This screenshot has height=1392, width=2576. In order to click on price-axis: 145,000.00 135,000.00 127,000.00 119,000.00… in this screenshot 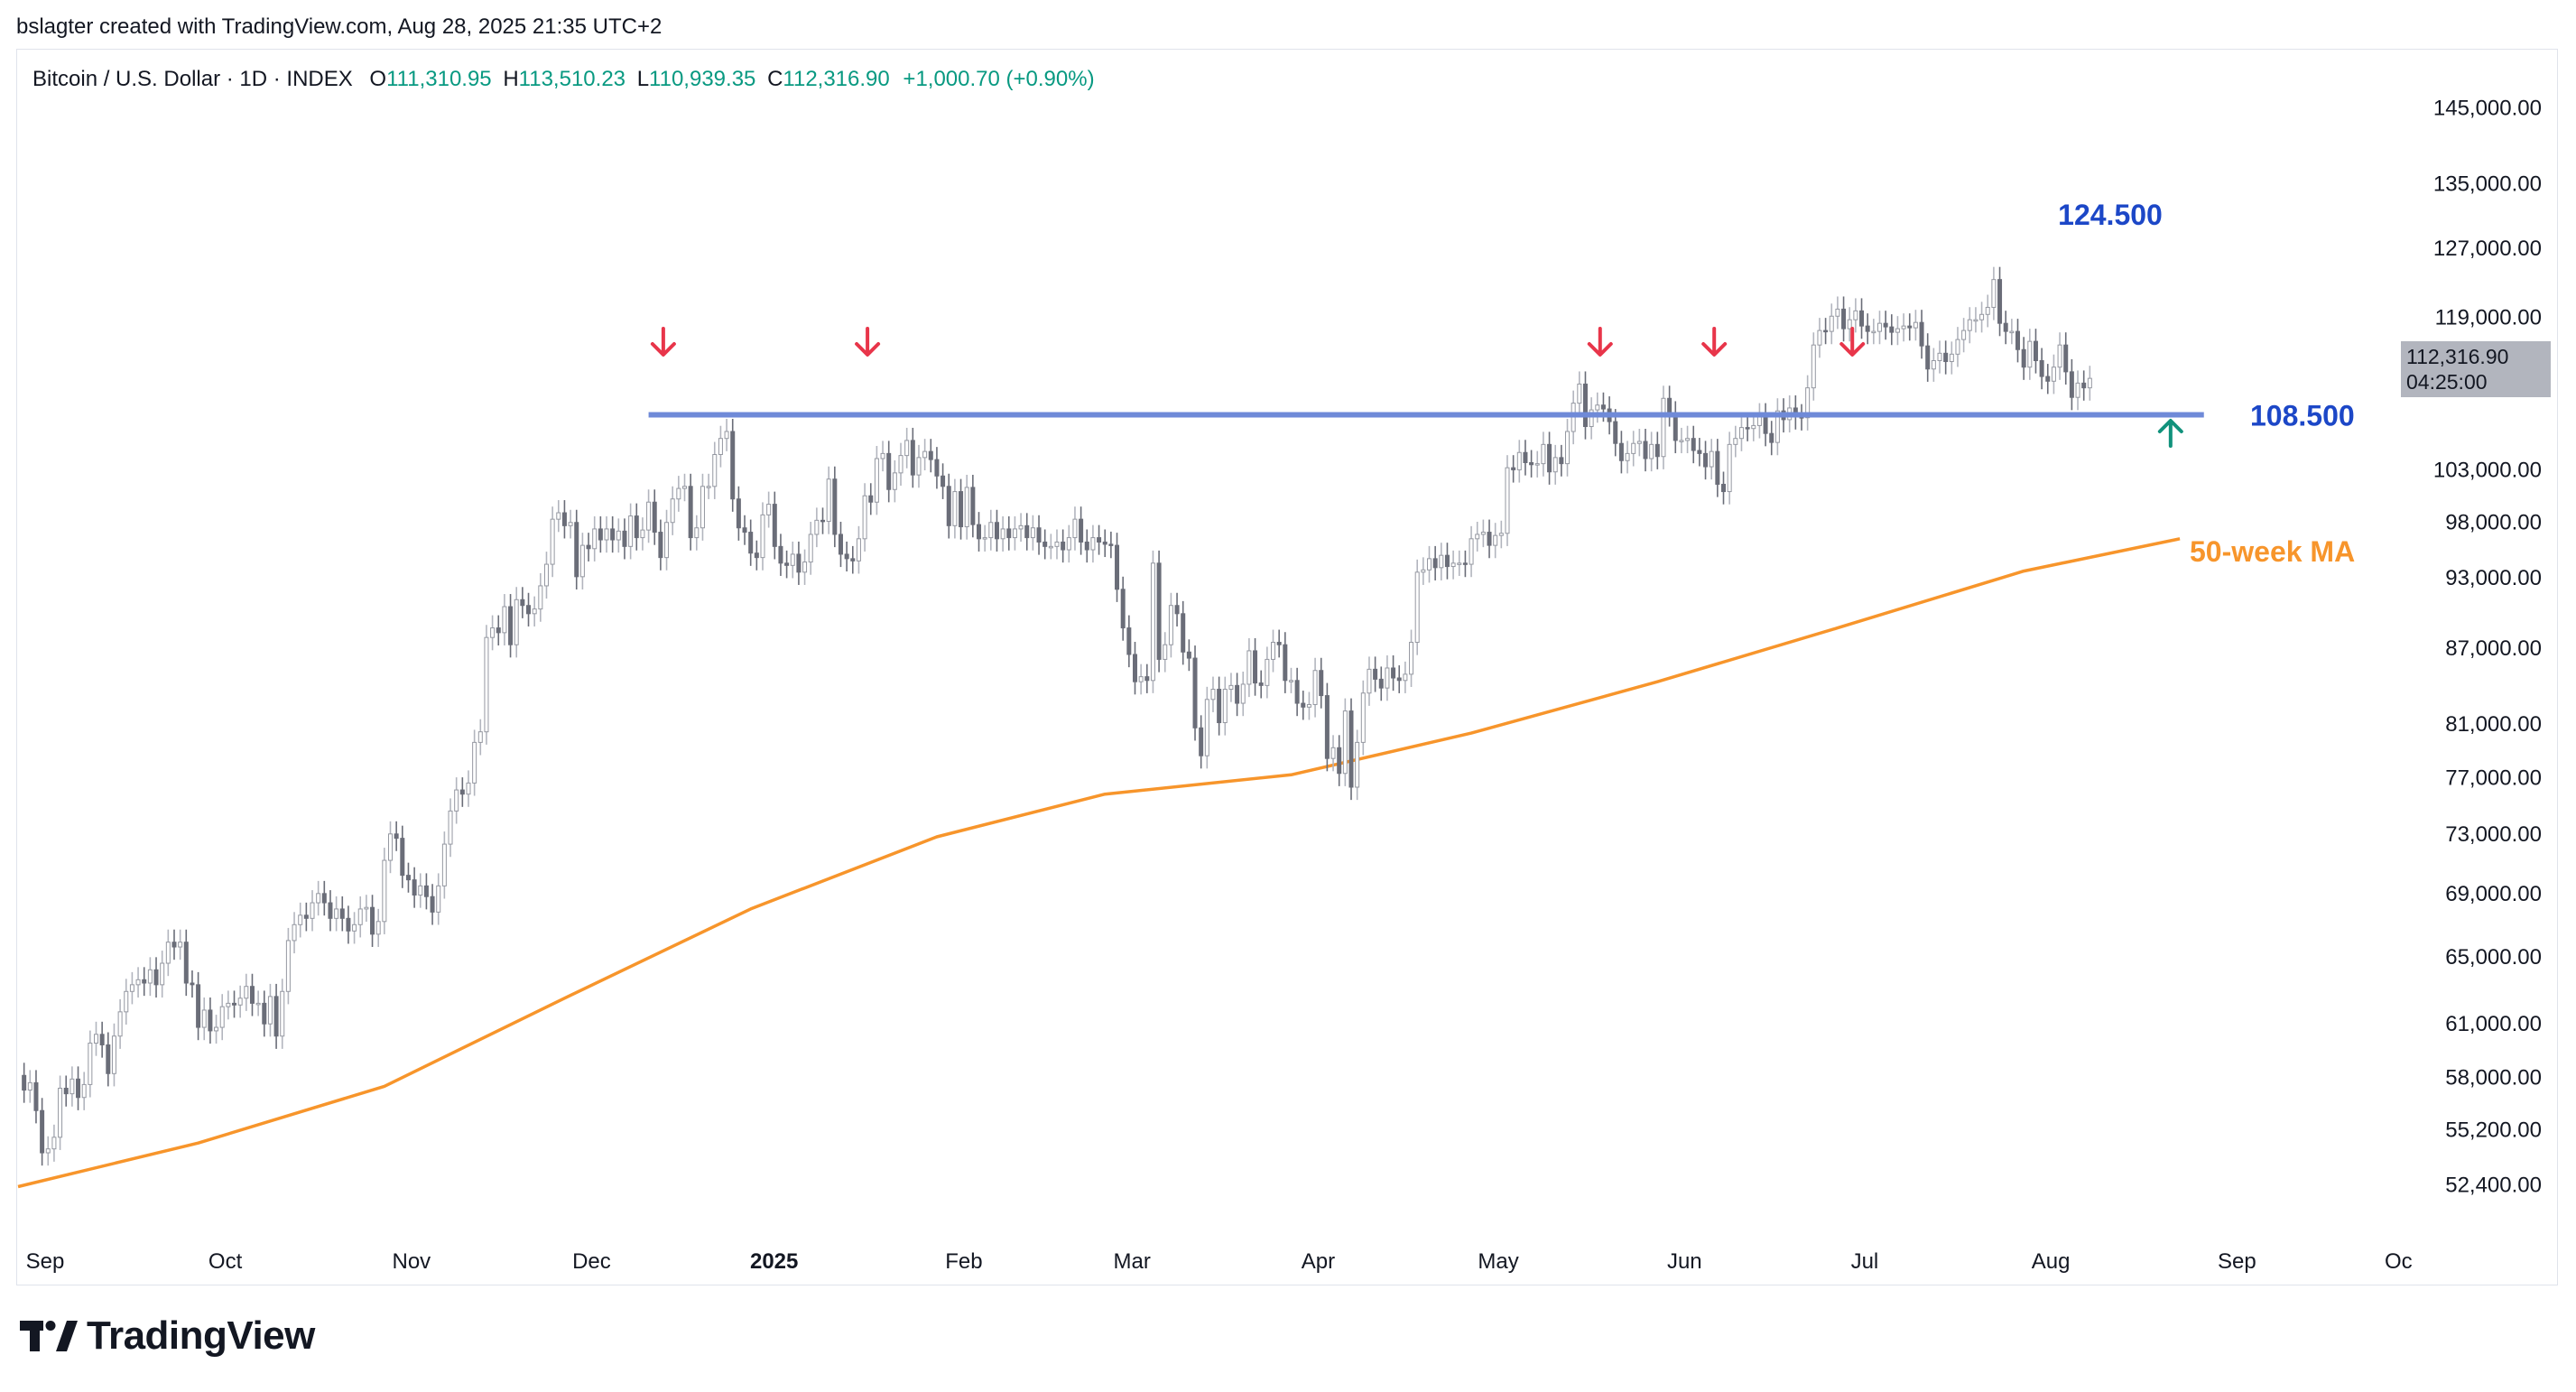, I will do `click(2487, 647)`.